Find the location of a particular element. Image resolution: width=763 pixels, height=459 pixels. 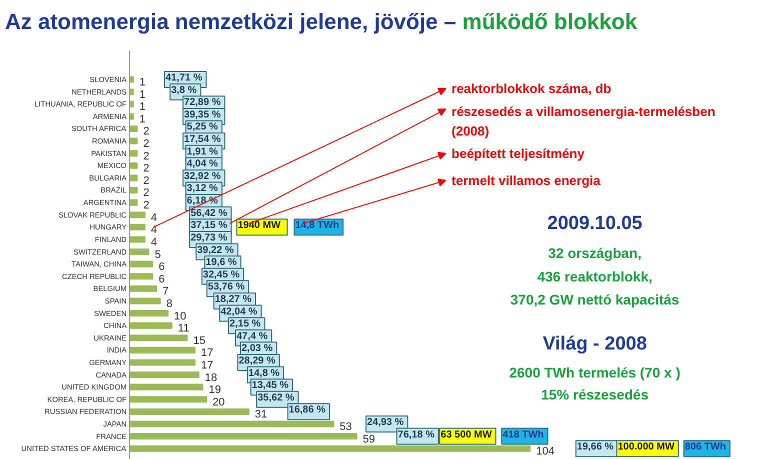

annotation: 14,8 % is located at coordinates (264, 373).